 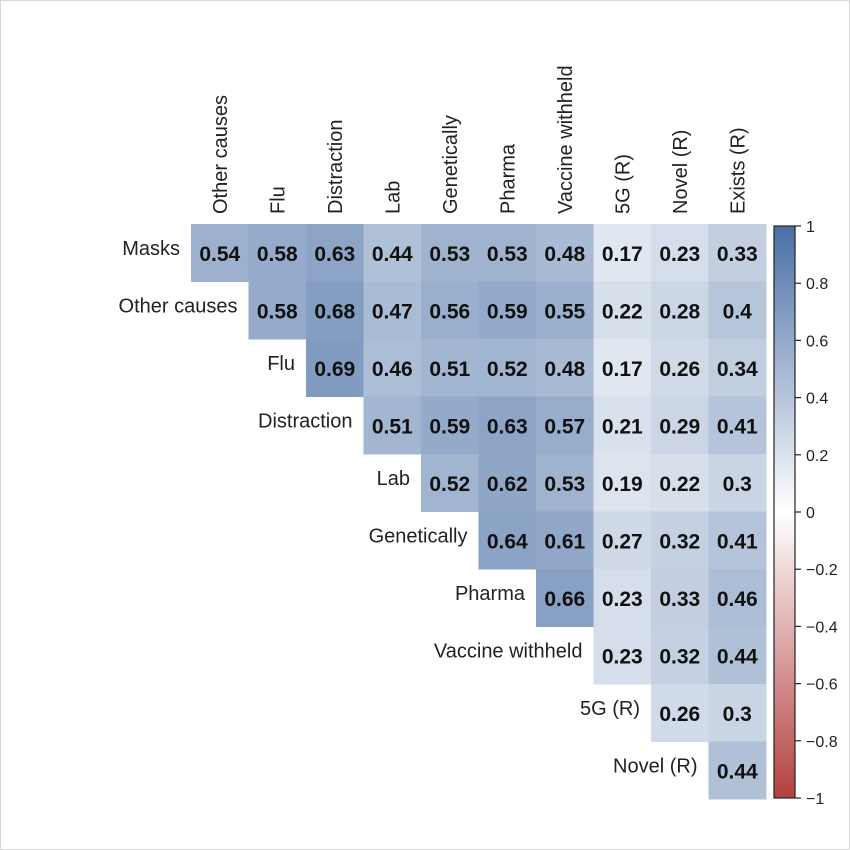 I want to click on cell-value: 0.44, so click(x=737, y=656).